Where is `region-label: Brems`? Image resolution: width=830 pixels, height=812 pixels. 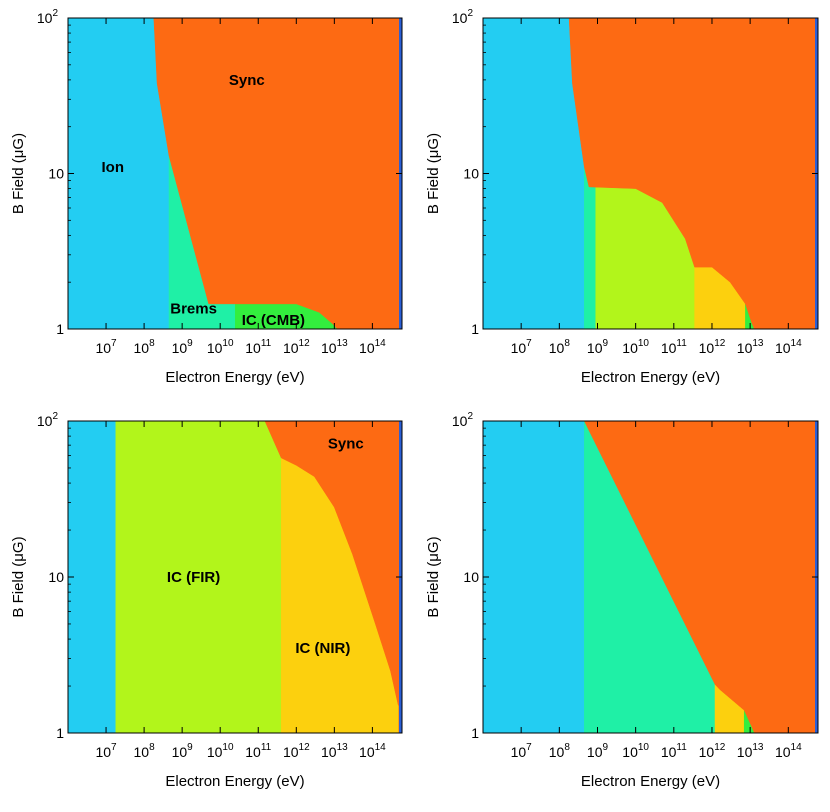 region-label: Brems is located at coordinates (193, 309).